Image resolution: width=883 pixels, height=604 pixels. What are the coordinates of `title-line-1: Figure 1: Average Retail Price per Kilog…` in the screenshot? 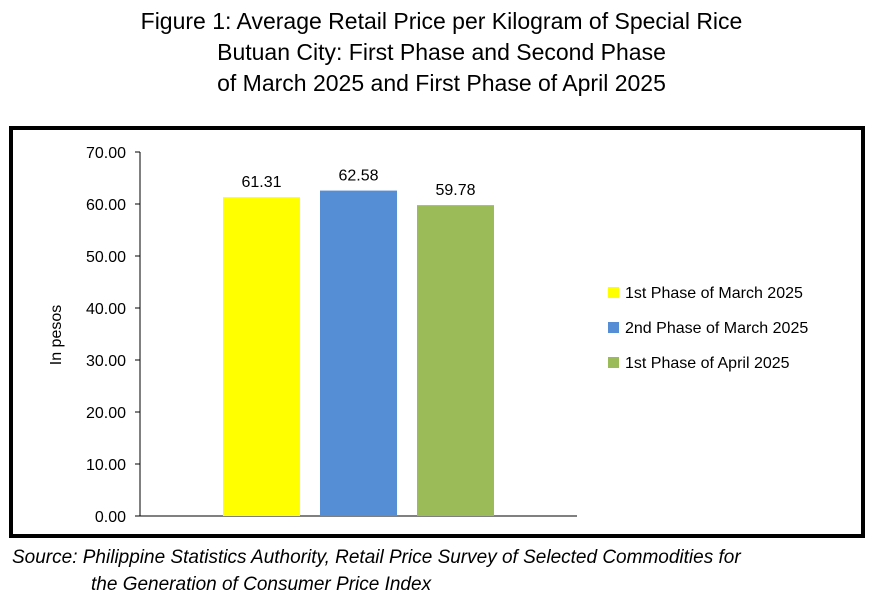 It's located at (441, 21).